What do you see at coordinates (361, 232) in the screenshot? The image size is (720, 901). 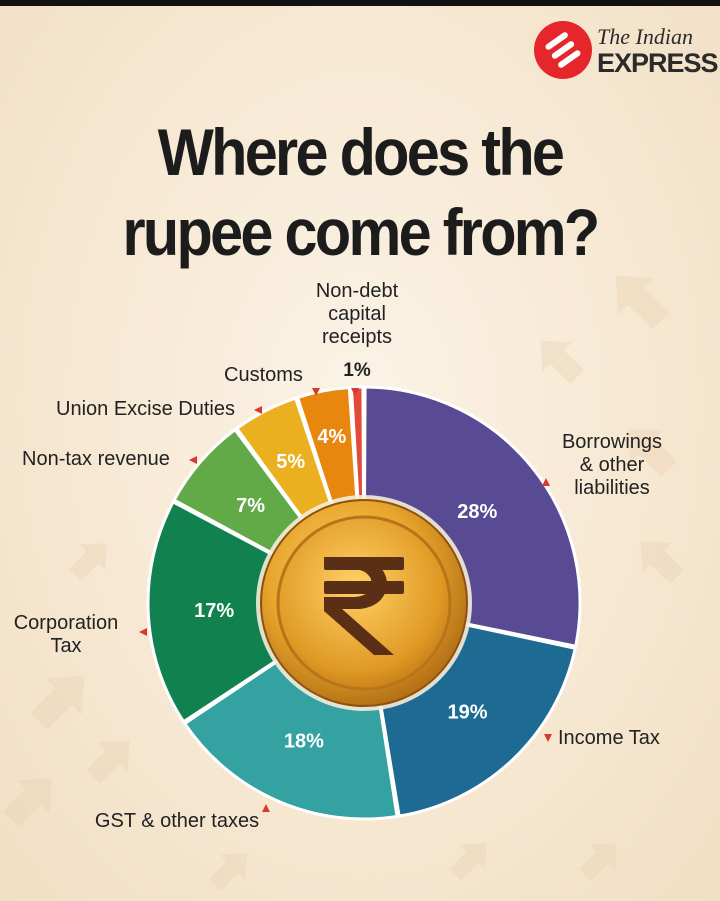 I see `headline-line2: rupee come from?` at bounding box center [361, 232].